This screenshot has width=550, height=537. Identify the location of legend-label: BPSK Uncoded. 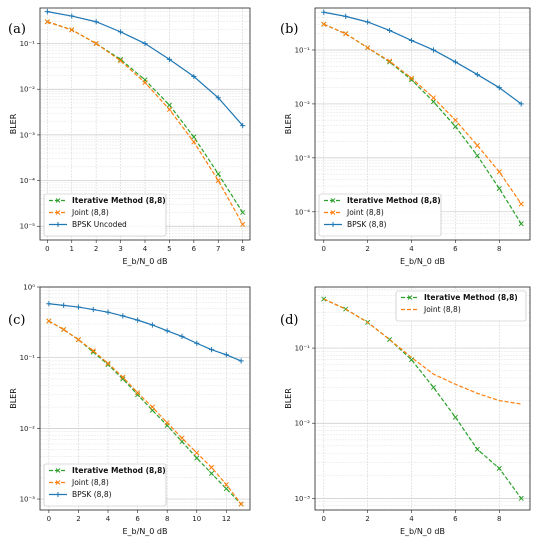
(99, 224).